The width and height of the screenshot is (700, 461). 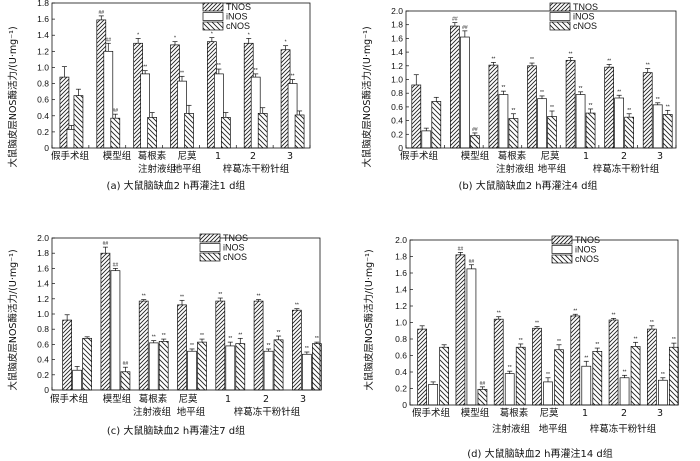 What do you see at coordinates (249, 35) in the screenshot?
I see `significance-mark: *` at bounding box center [249, 35].